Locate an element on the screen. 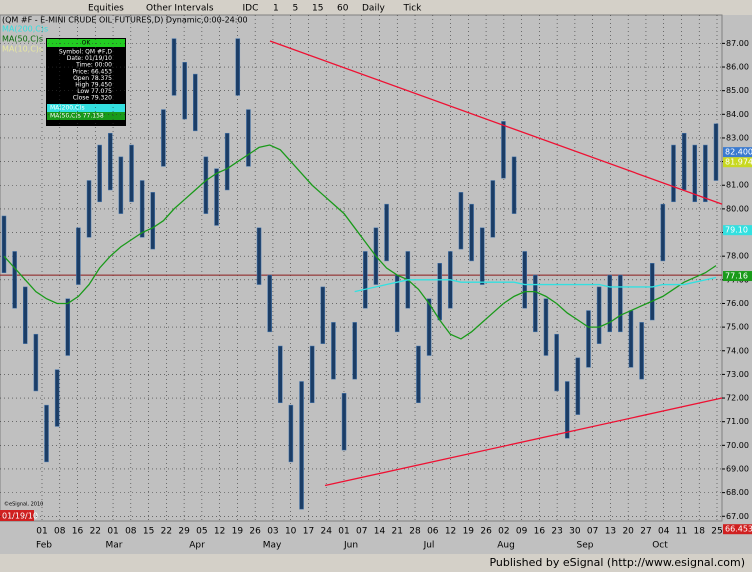  price-label: 81.974 is located at coordinates (738, 162).